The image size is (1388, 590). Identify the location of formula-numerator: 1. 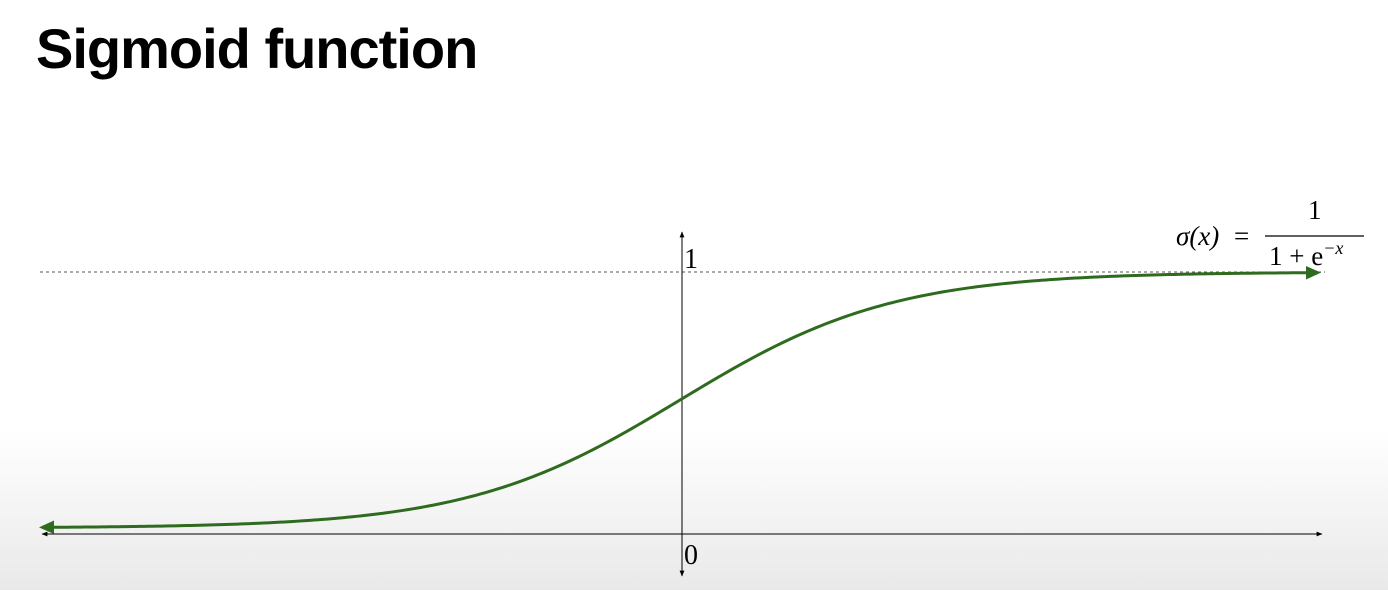
(1315, 210).